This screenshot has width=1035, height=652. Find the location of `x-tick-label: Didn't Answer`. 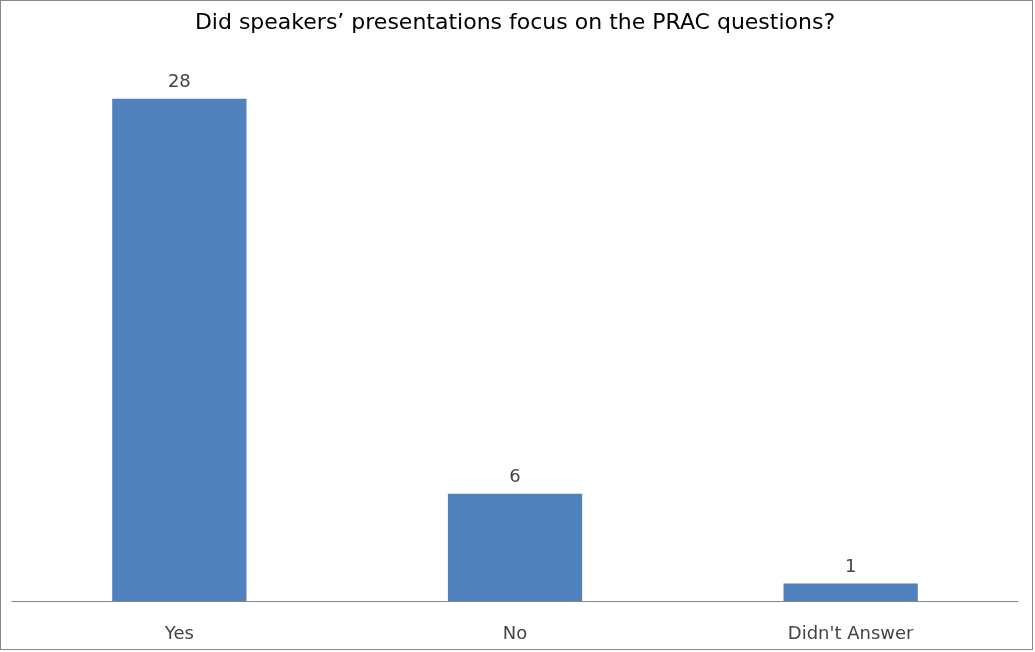

x-tick-label: Didn't Answer is located at coordinates (851, 632).